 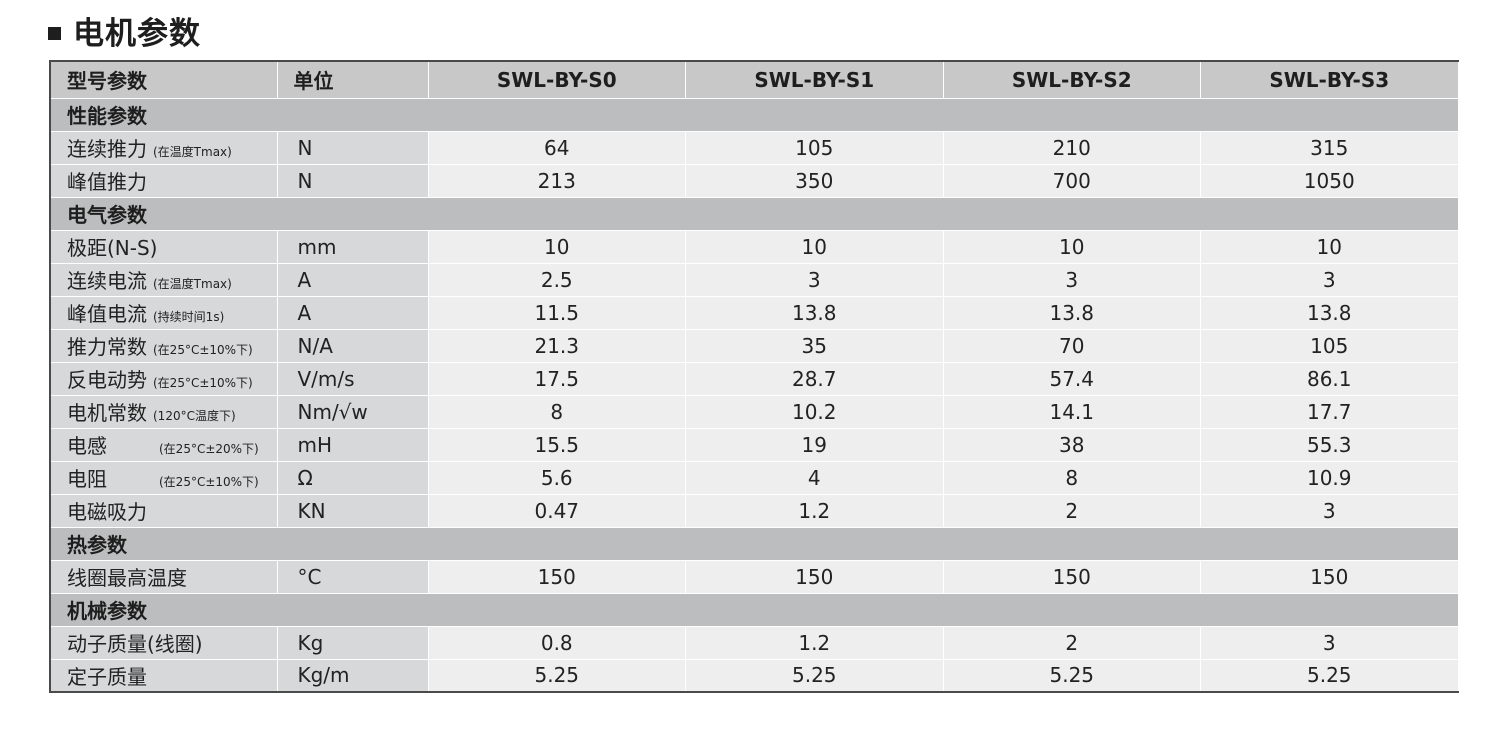 I want to click on table-row: 电感 (在25°C±20%下) mH 15.5 19 38 55.3, so click(x=754, y=444).